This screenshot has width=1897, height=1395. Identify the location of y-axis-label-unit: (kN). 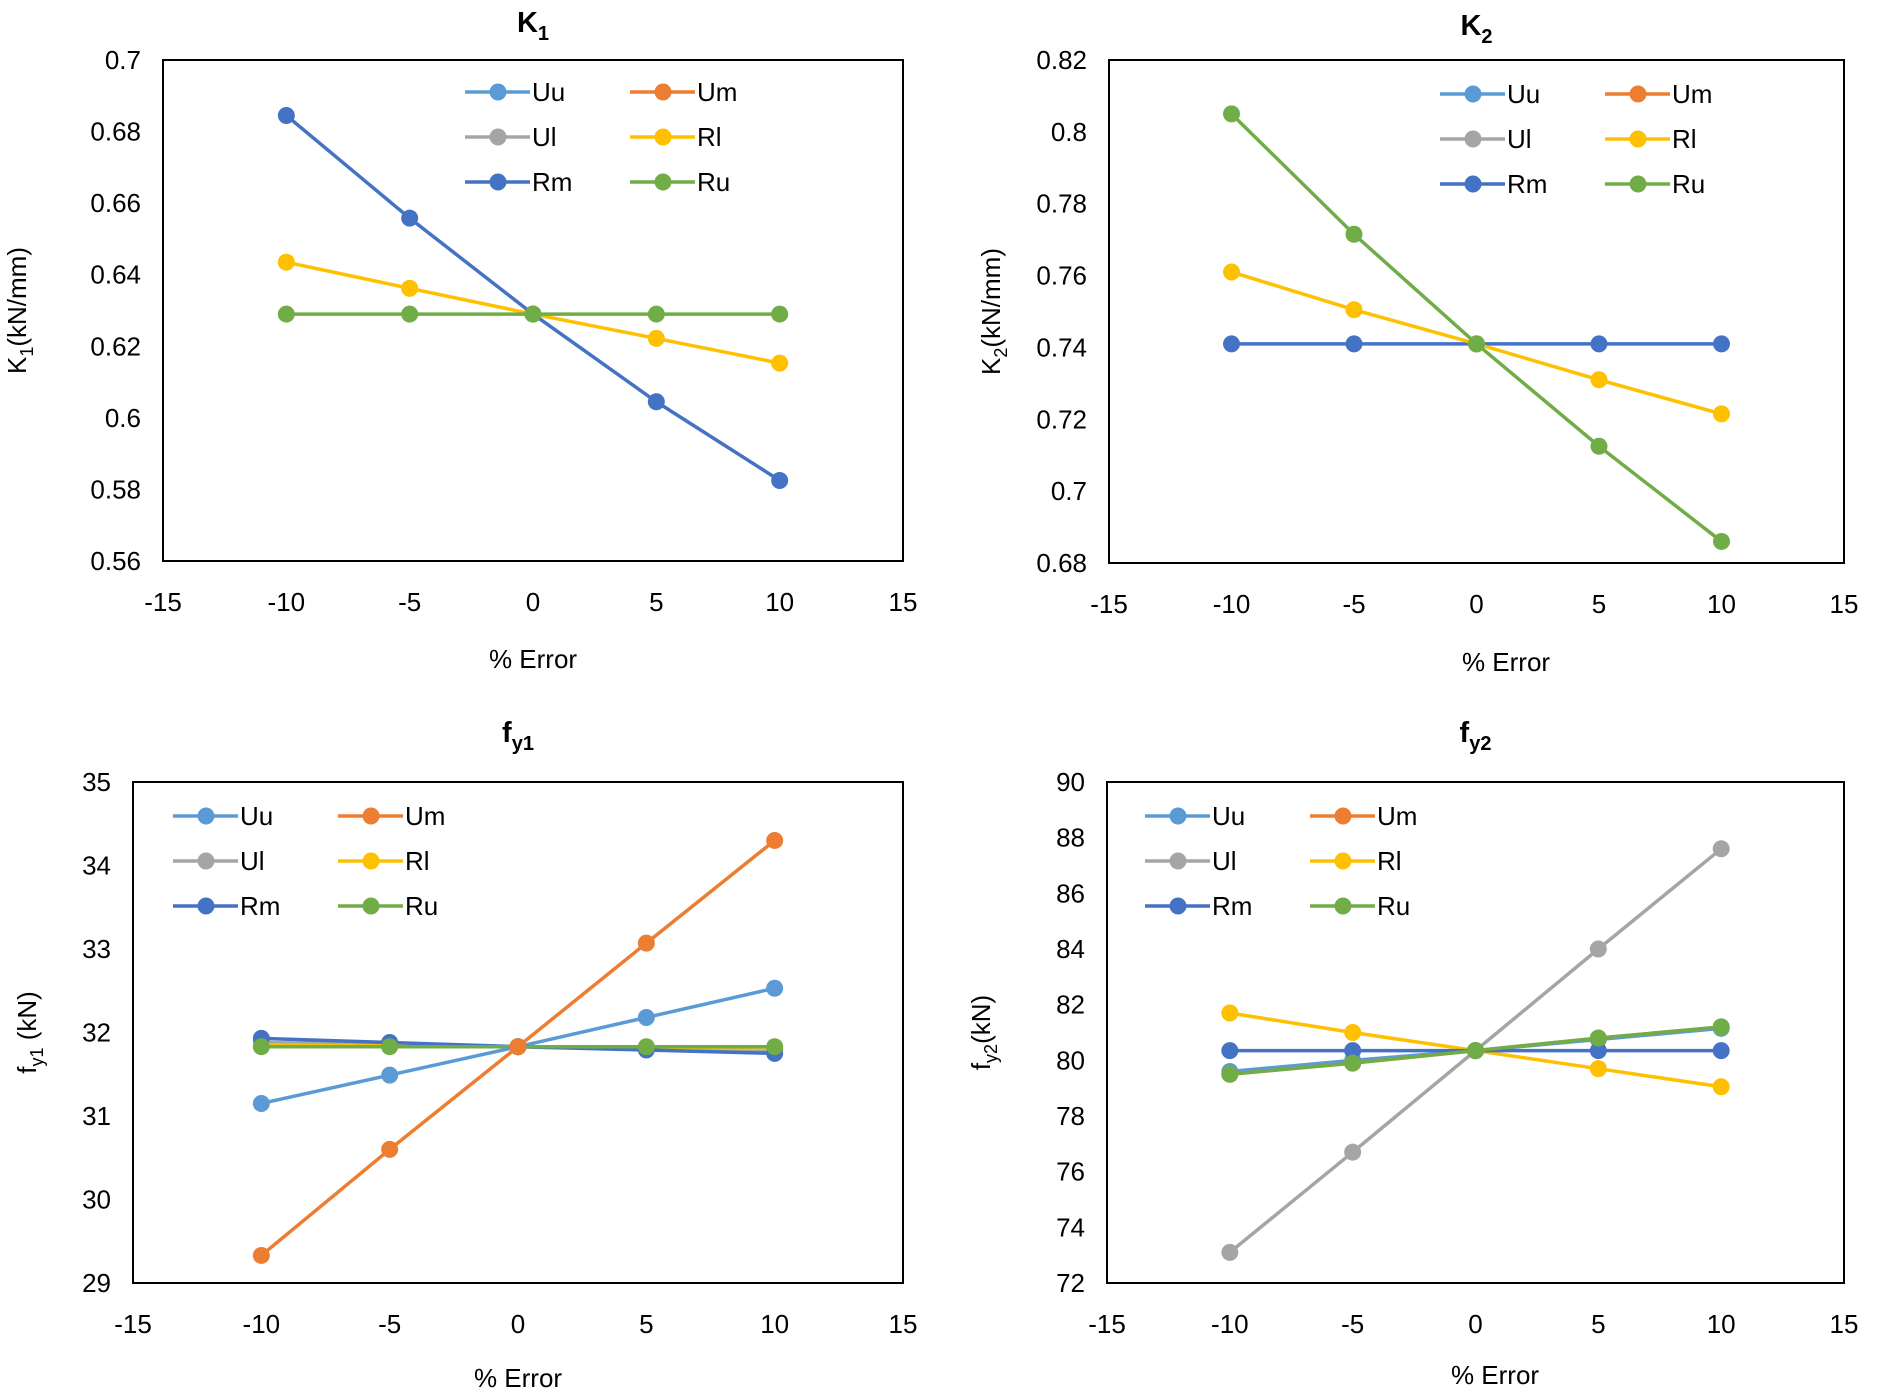
(27, 1019).